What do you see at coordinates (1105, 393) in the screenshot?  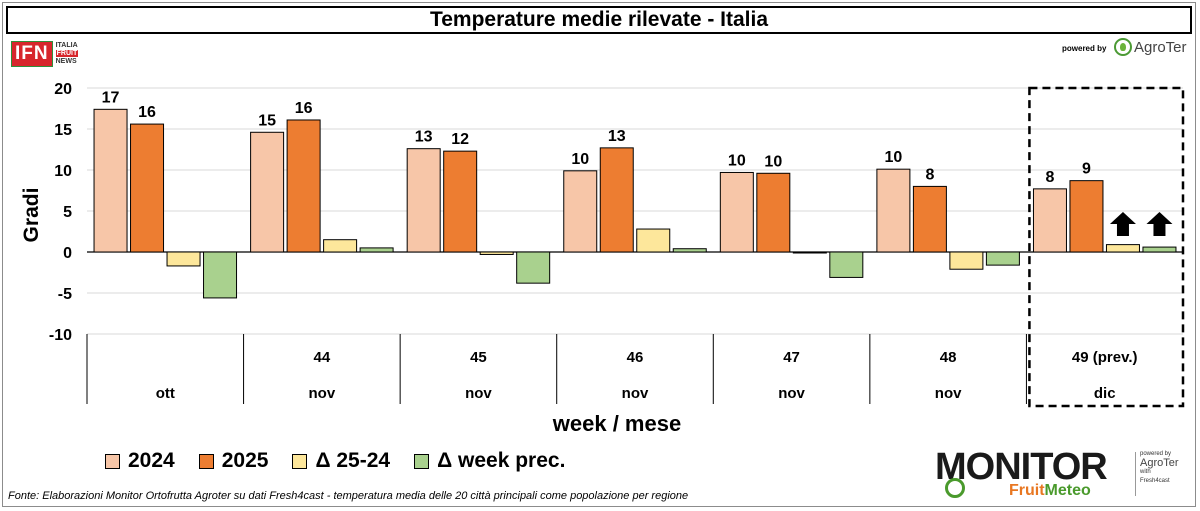 I see `month-tick-label: dic` at bounding box center [1105, 393].